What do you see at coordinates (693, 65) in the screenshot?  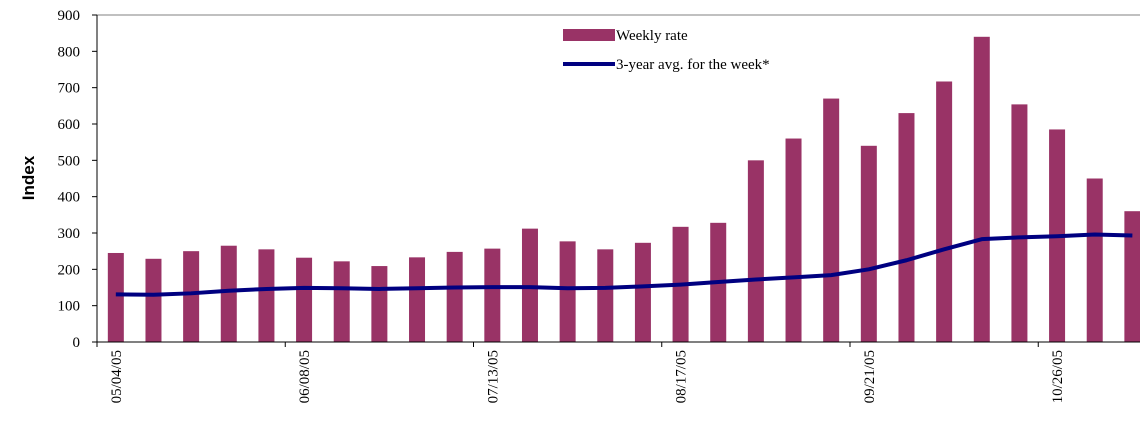 I see `legend-label: 3-year avg. for the week*` at bounding box center [693, 65].